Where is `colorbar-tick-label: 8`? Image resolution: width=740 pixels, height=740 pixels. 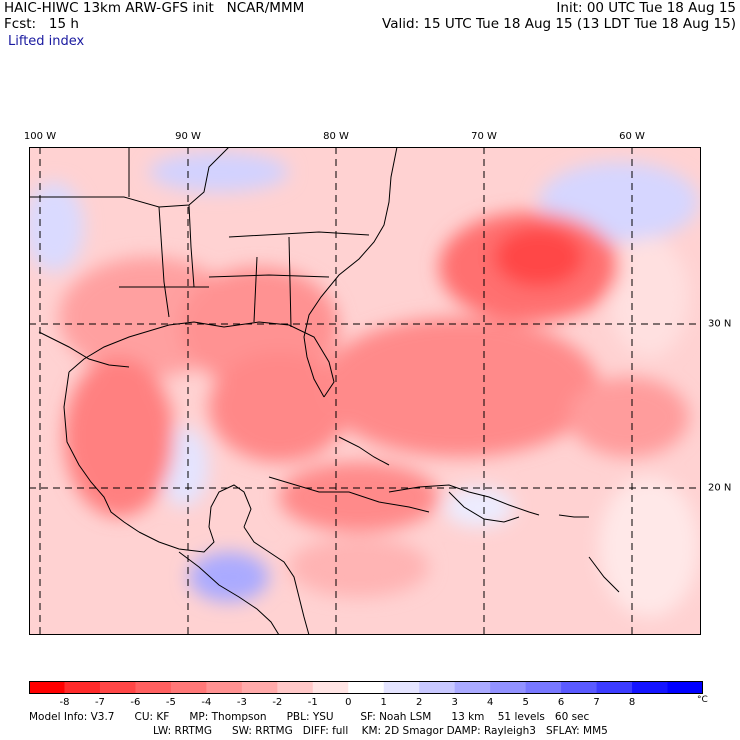 colorbar-tick-label: 8 is located at coordinates (632, 702).